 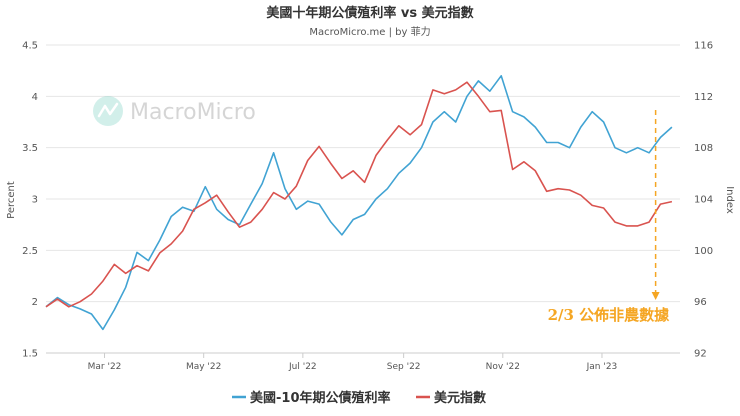 What do you see at coordinates (369, 31) in the screenshot?
I see `chart-subtitle: MacroMicro.me | by 菲力` at bounding box center [369, 31].